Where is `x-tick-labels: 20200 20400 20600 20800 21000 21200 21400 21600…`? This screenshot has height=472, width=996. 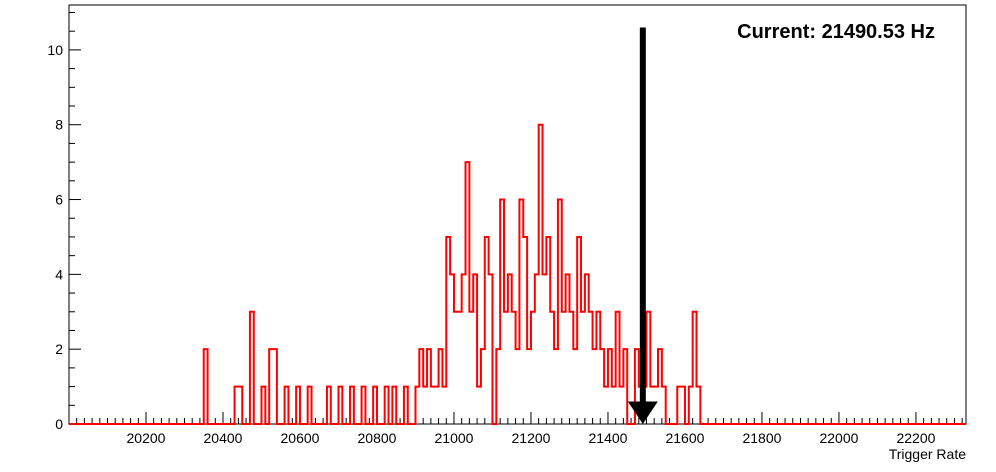
x-tick-labels: 20200 20400 20600 20800 21000 21200 21400 21600… is located at coordinates (531, 438).